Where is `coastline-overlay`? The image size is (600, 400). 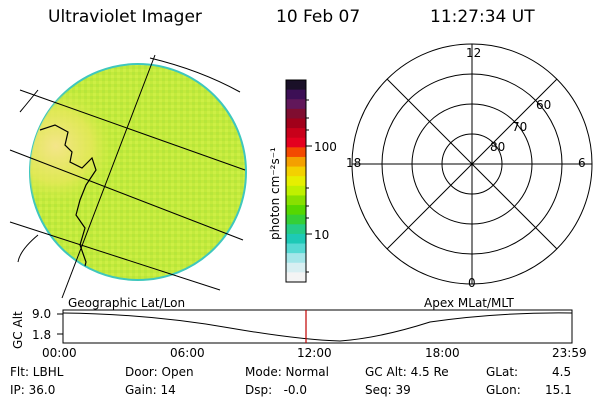 coastline-overlay is located at coordinates (68, 201).